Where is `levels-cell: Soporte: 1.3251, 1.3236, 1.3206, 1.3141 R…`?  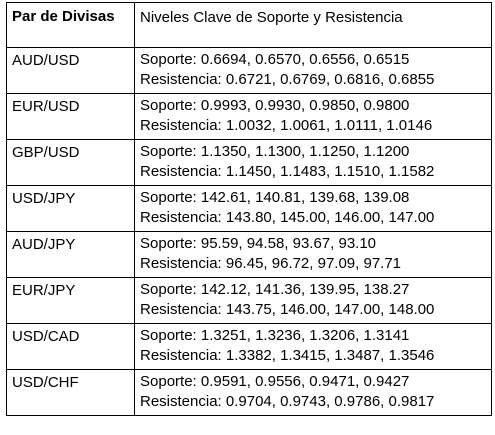 levels-cell: Soporte: 1.3251, 1.3236, 1.3206, 1.3141 R… is located at coordinates (313, 346).